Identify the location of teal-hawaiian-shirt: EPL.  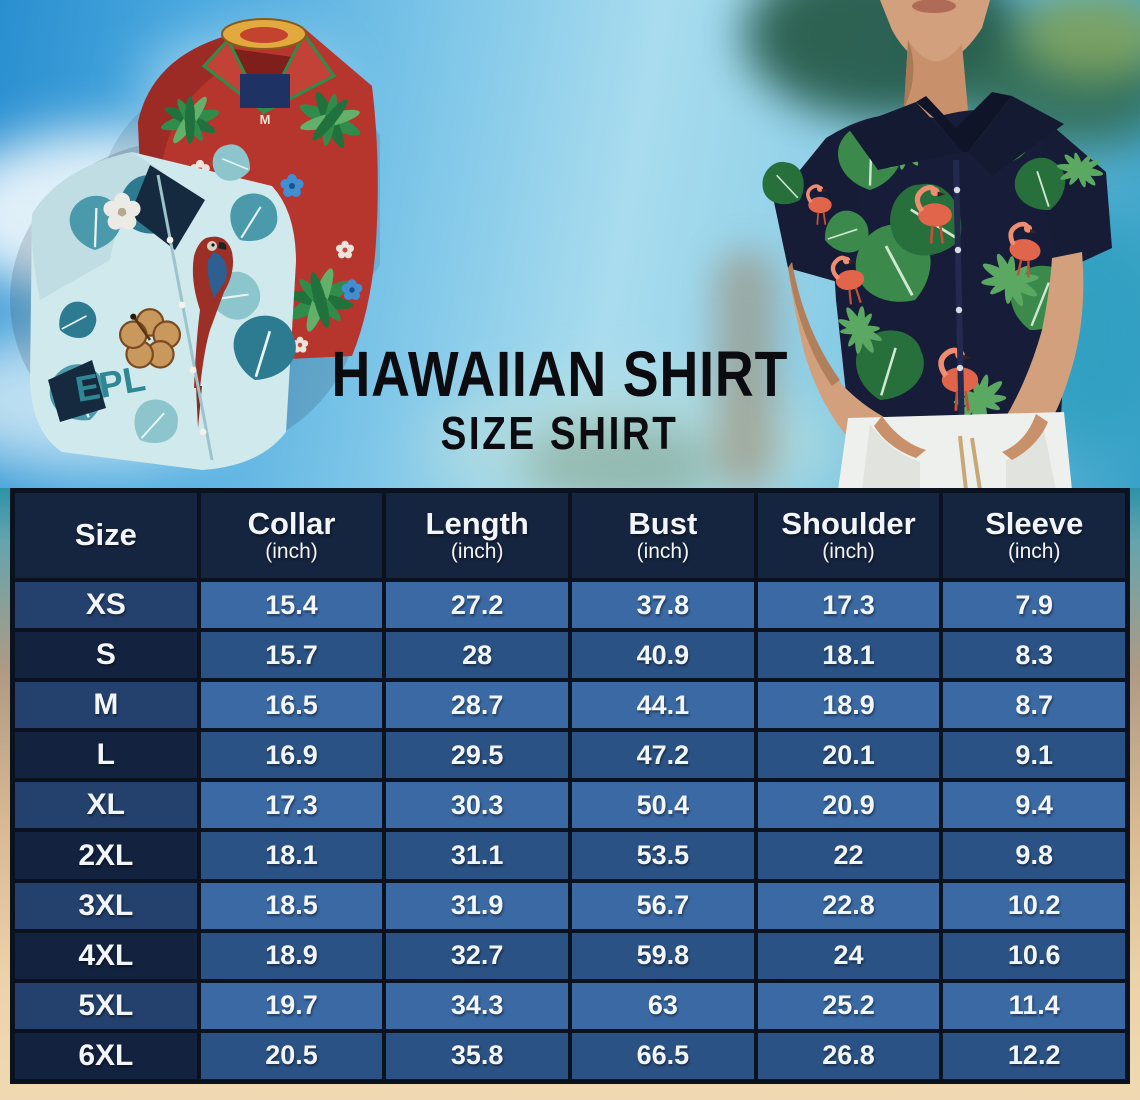
(167, 304).